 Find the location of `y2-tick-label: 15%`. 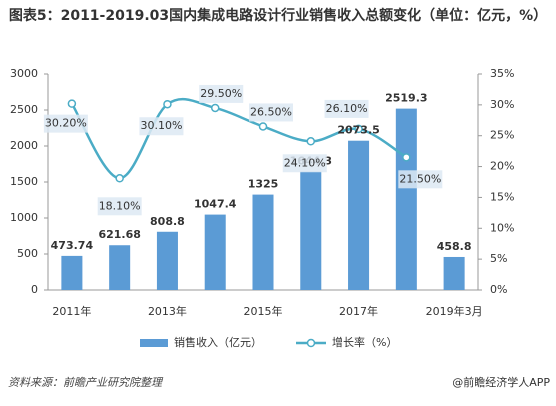

y2-tick-label: 15% is located at coordinates (502, 196).